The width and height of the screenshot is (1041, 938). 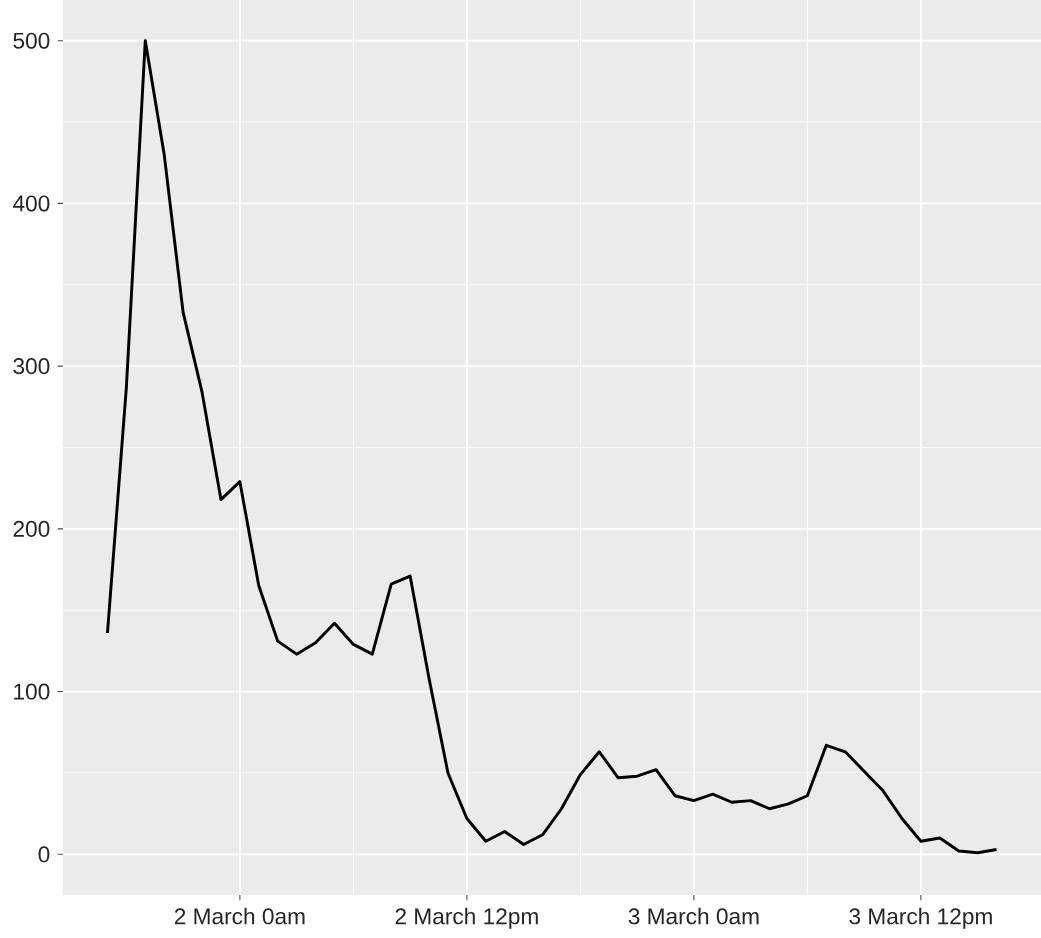 I want to click on y-tick-label: 100, so click(x=32, y=691).